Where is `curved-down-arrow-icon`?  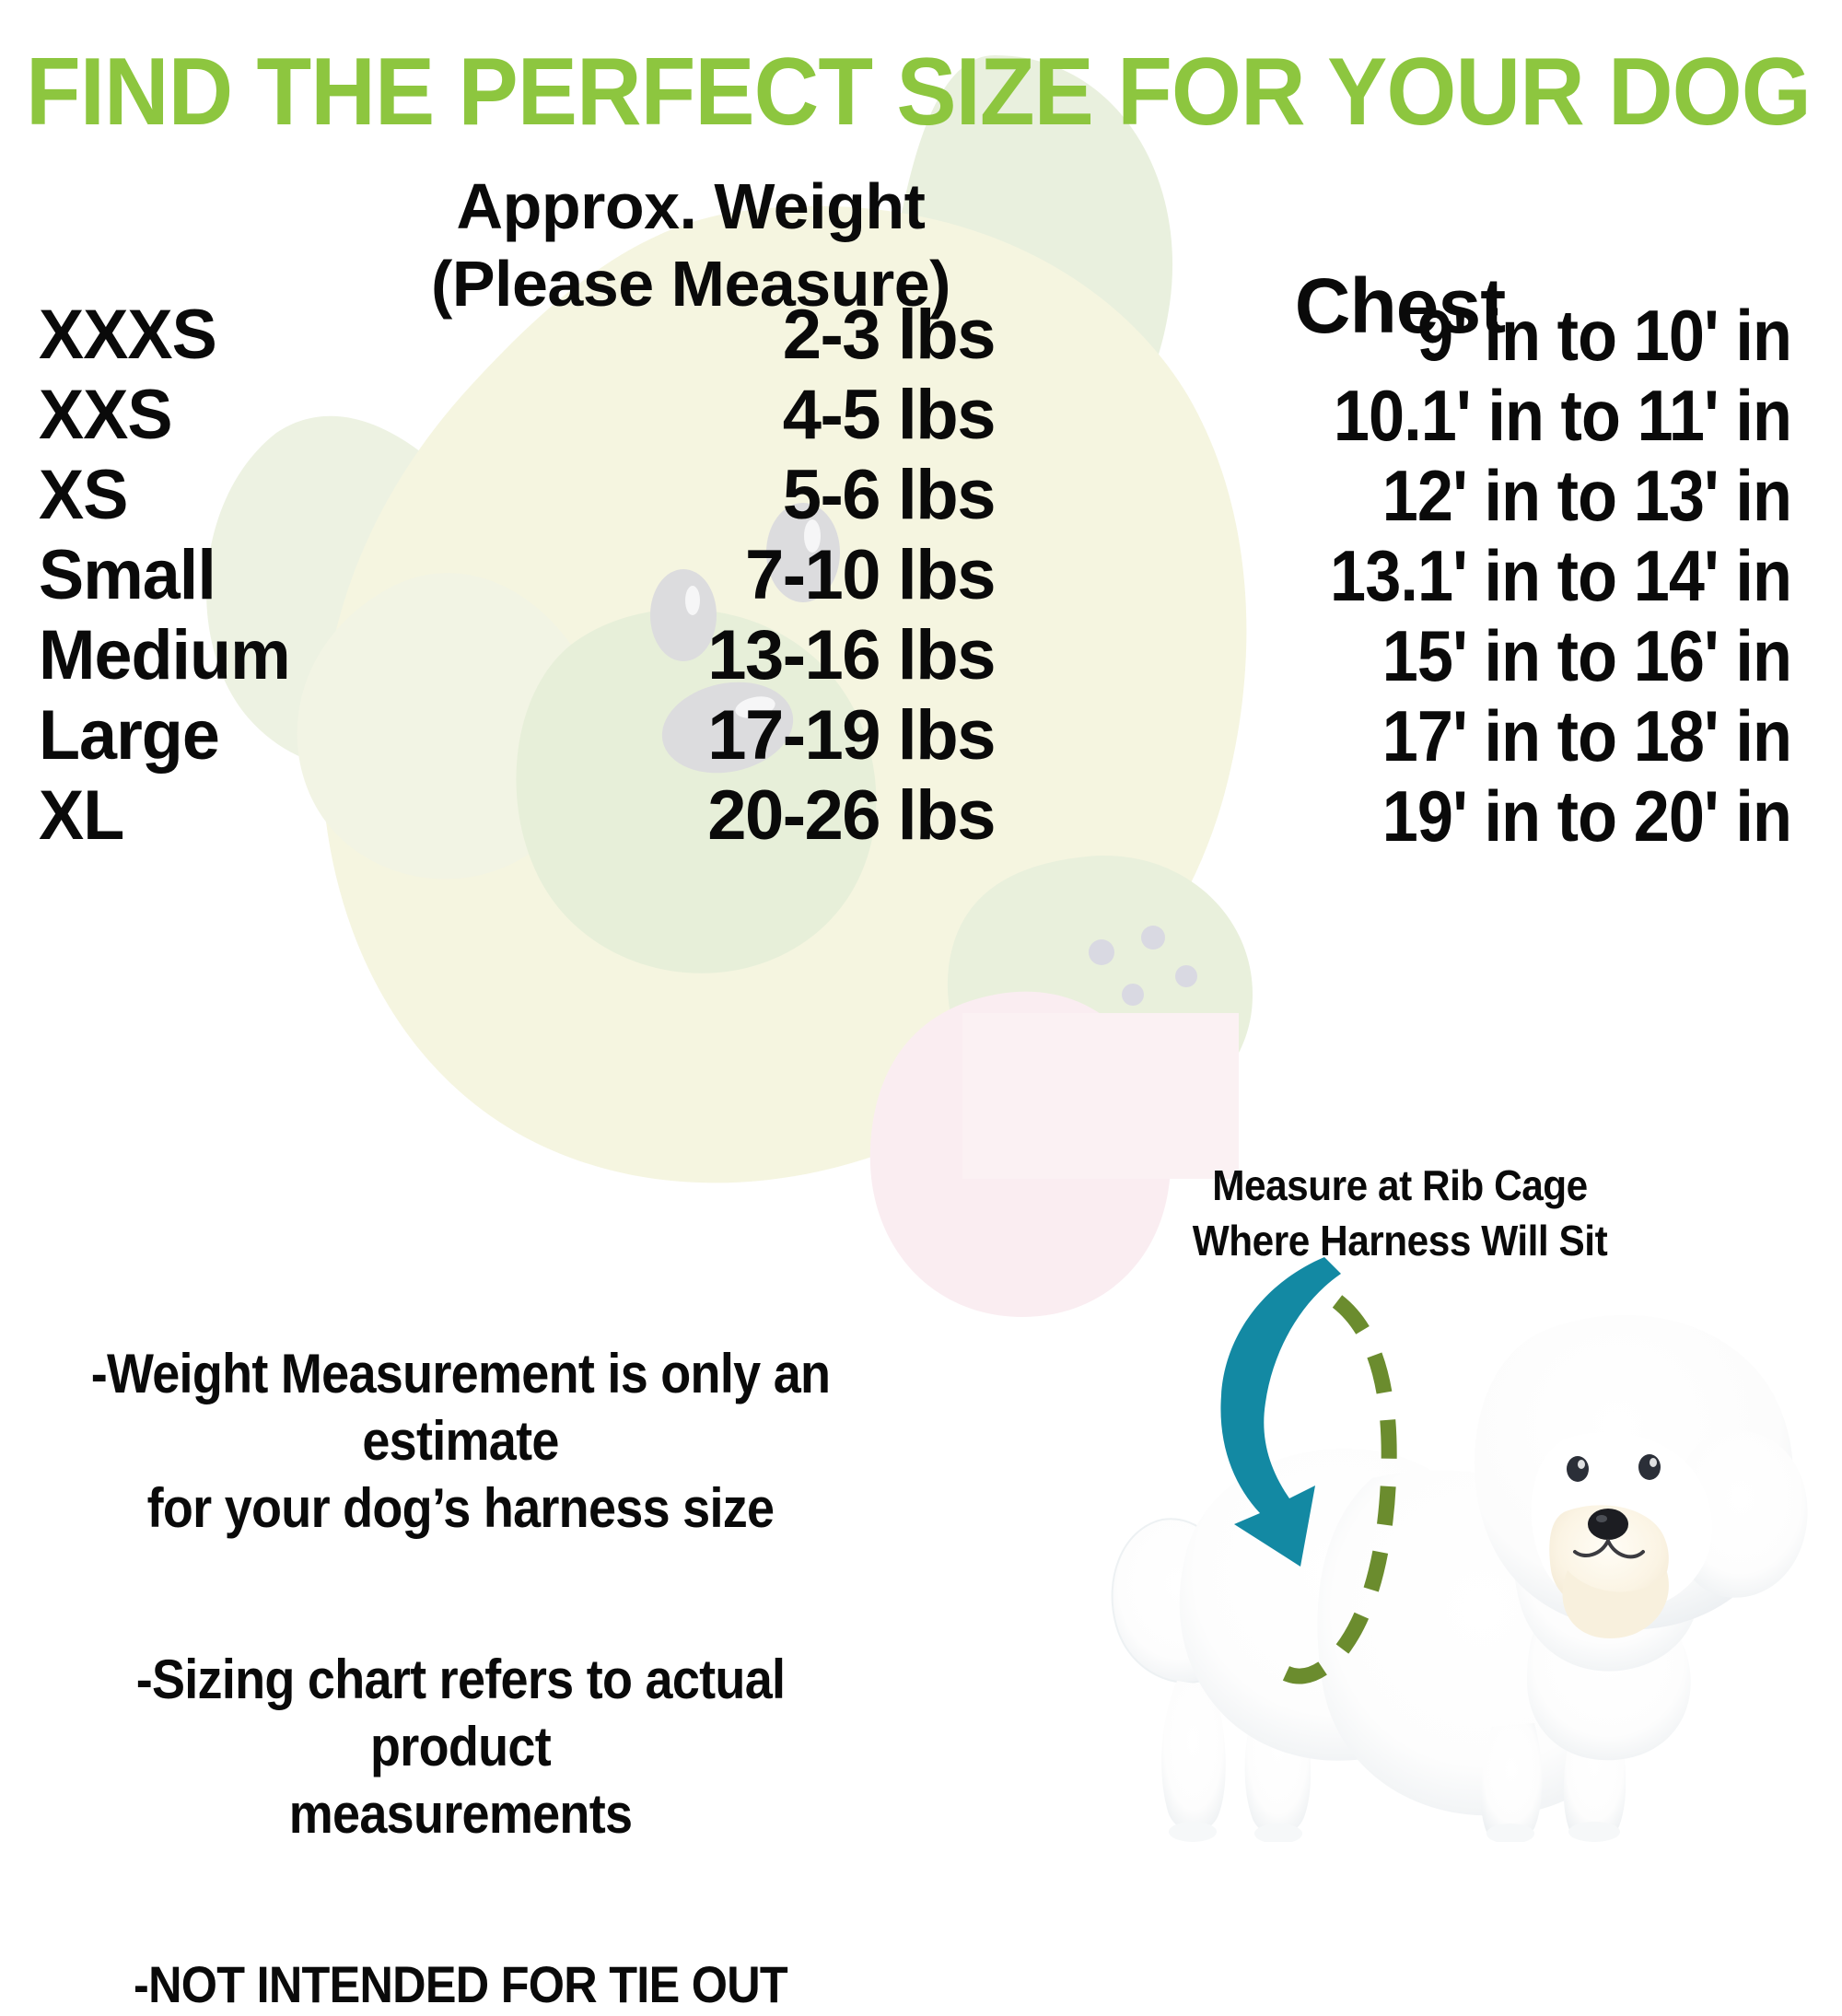 curved-down-arrow-icon is located at coordinates (1281, 1412).